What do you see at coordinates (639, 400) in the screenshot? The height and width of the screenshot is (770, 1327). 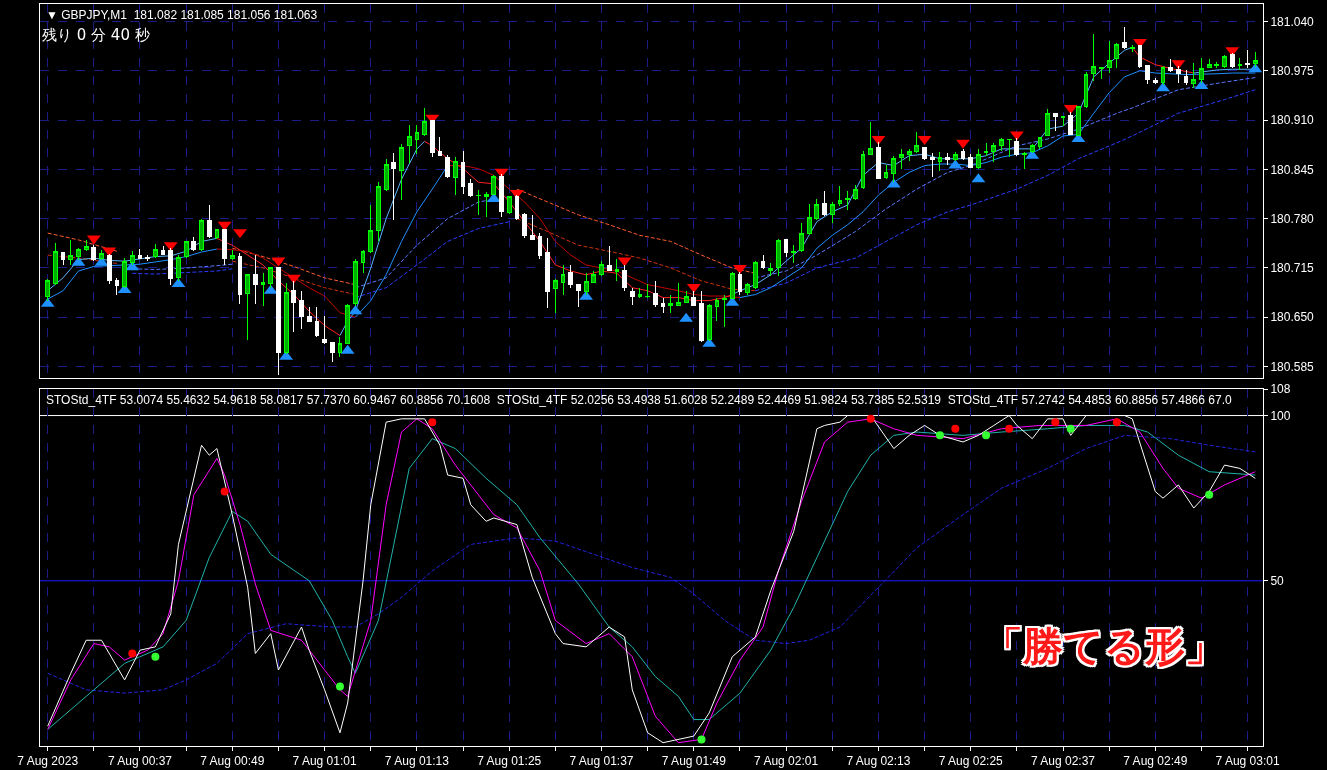 I see `chart-title: STOStd_4TF 53.0074 55.4632 54.9618 58.0817 57.7370 60.9467 60.8856 70.1608 STOStd_4TF 52.0256 53.4938 51.6028 52.2489 52.4469 51.9824 53.7385 52.5319 STOStd_4TF 57.2742 54.4853 60.8856 57.4866 67.0` at bounding box center [639, 400].